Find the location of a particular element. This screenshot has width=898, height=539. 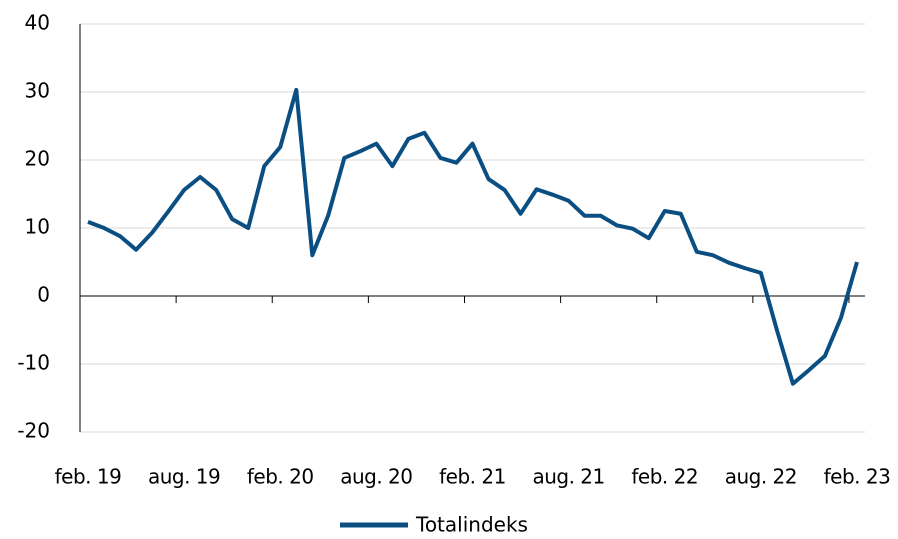

x-tick-label: feb. 22 is located at coordinates (664, 477).